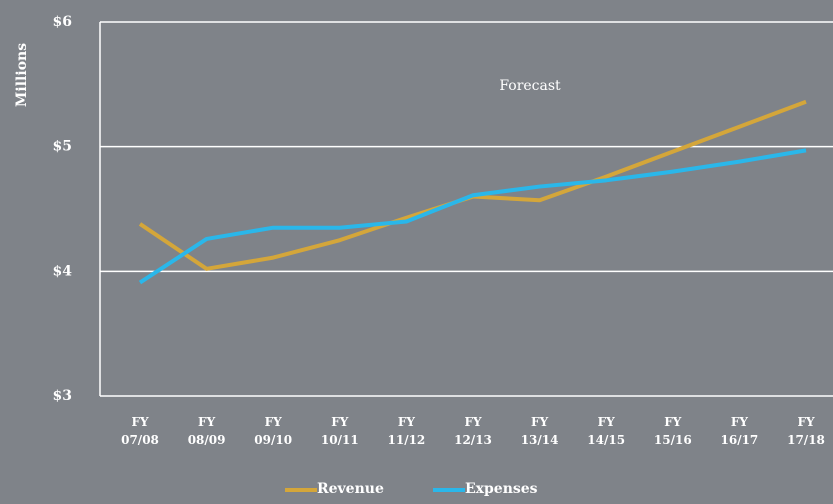 Image resolution: width=833 pixels, height=504 pixels. What do you see at coordinates (63, 271) in the screenshot?
I see `y-tick-label: $4` at bounding box center [63, 271].